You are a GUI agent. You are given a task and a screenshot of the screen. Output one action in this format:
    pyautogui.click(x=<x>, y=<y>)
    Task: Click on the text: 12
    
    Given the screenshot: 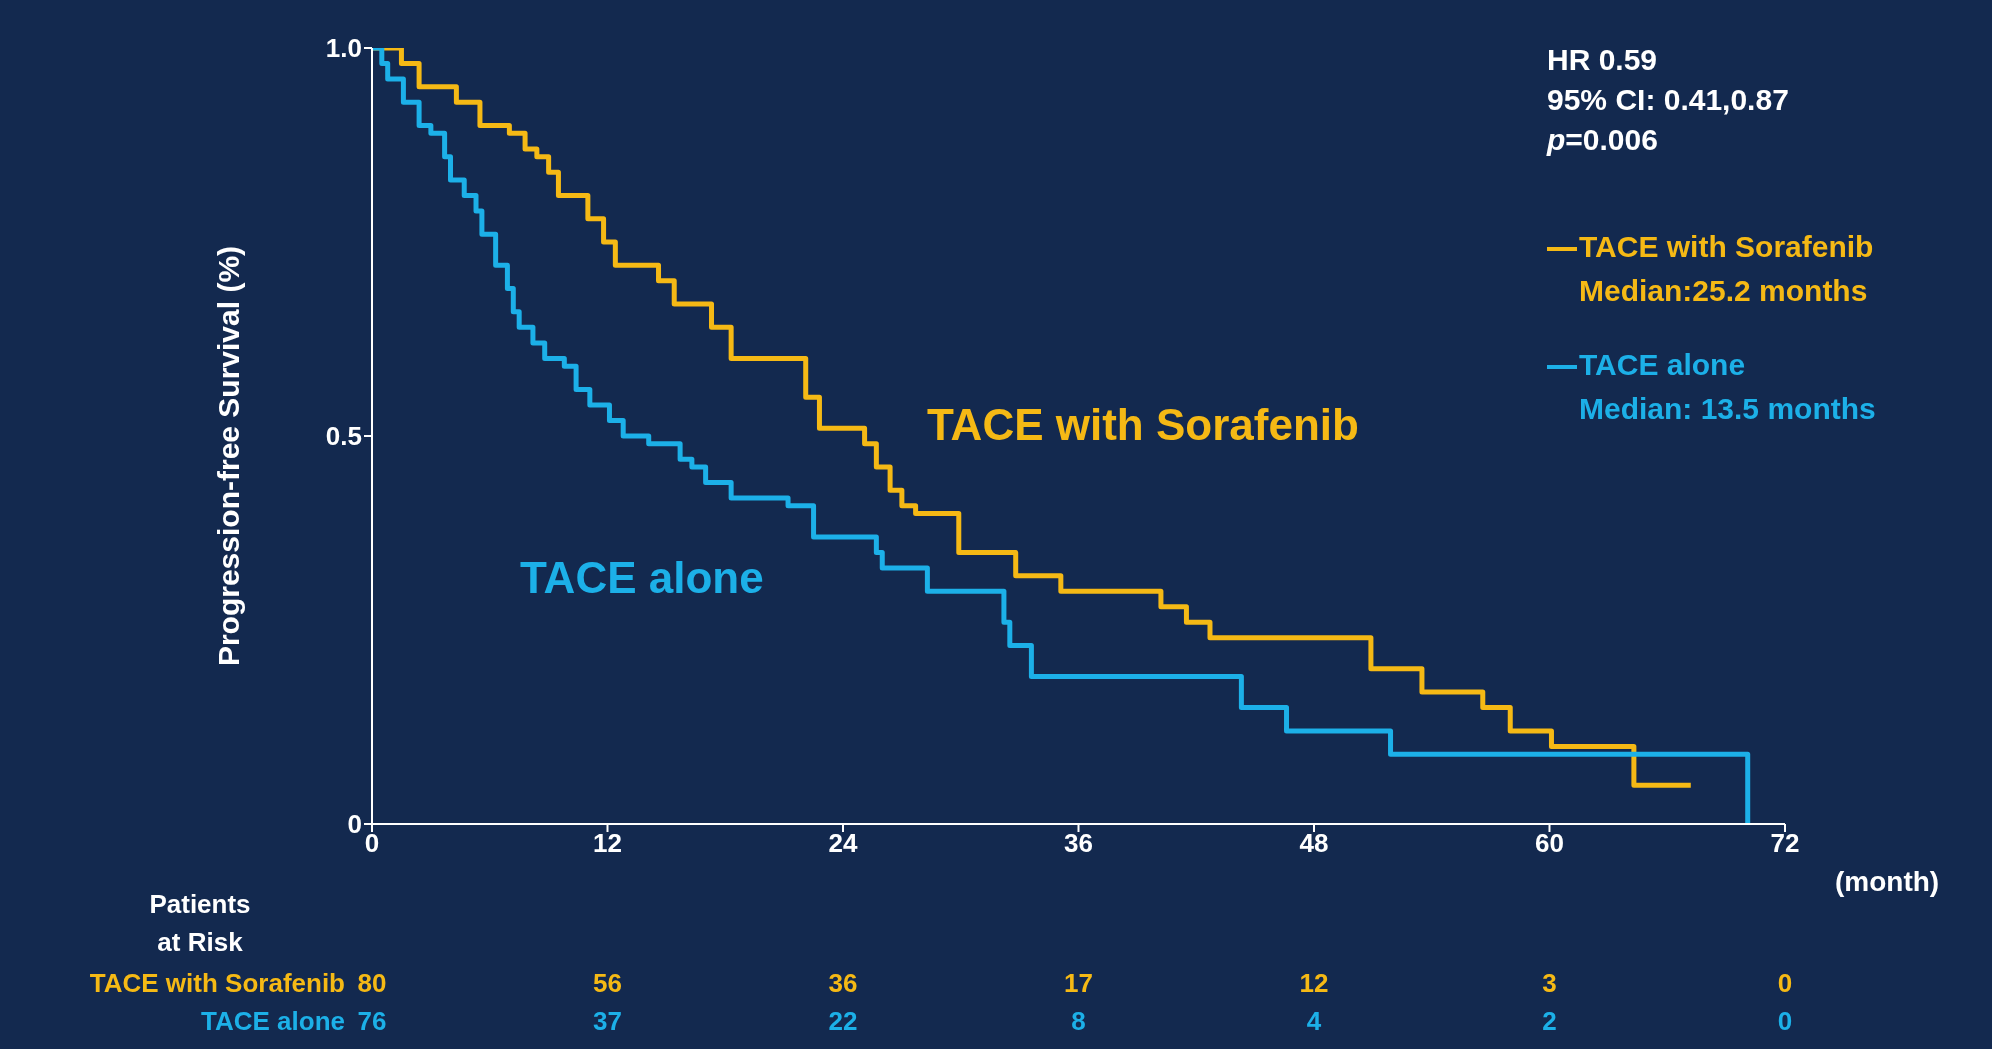 What is the action you would take?
    pyautogui.click(x=1314, y=983)
    